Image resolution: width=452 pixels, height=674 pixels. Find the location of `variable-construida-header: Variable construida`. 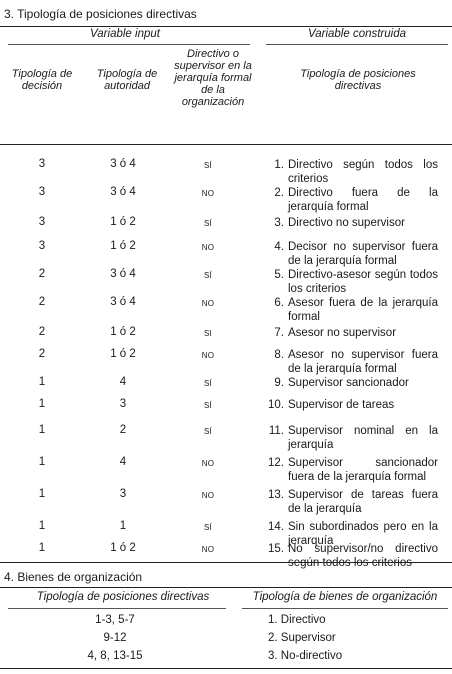

variable-construida-header: Variable construida is located at coordinates (357, 34).